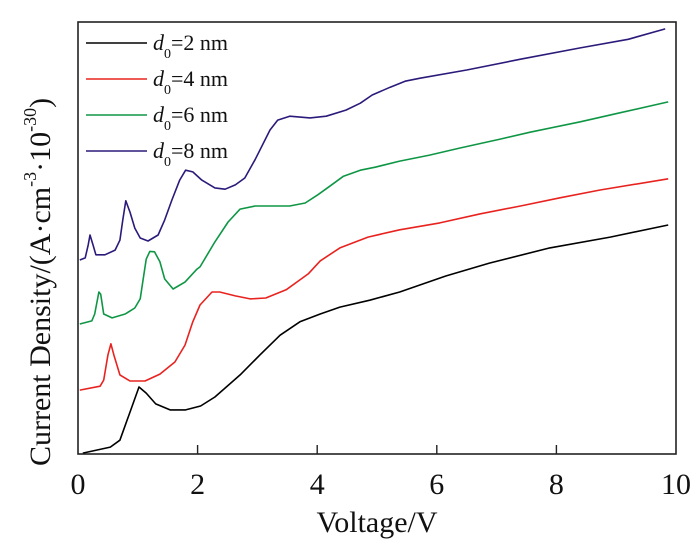 The width and height of the screenshot is (700, 547). Describe the element at coordinates (436, 484) in the screenshot. I see `x-tick-label: 6` at that location.